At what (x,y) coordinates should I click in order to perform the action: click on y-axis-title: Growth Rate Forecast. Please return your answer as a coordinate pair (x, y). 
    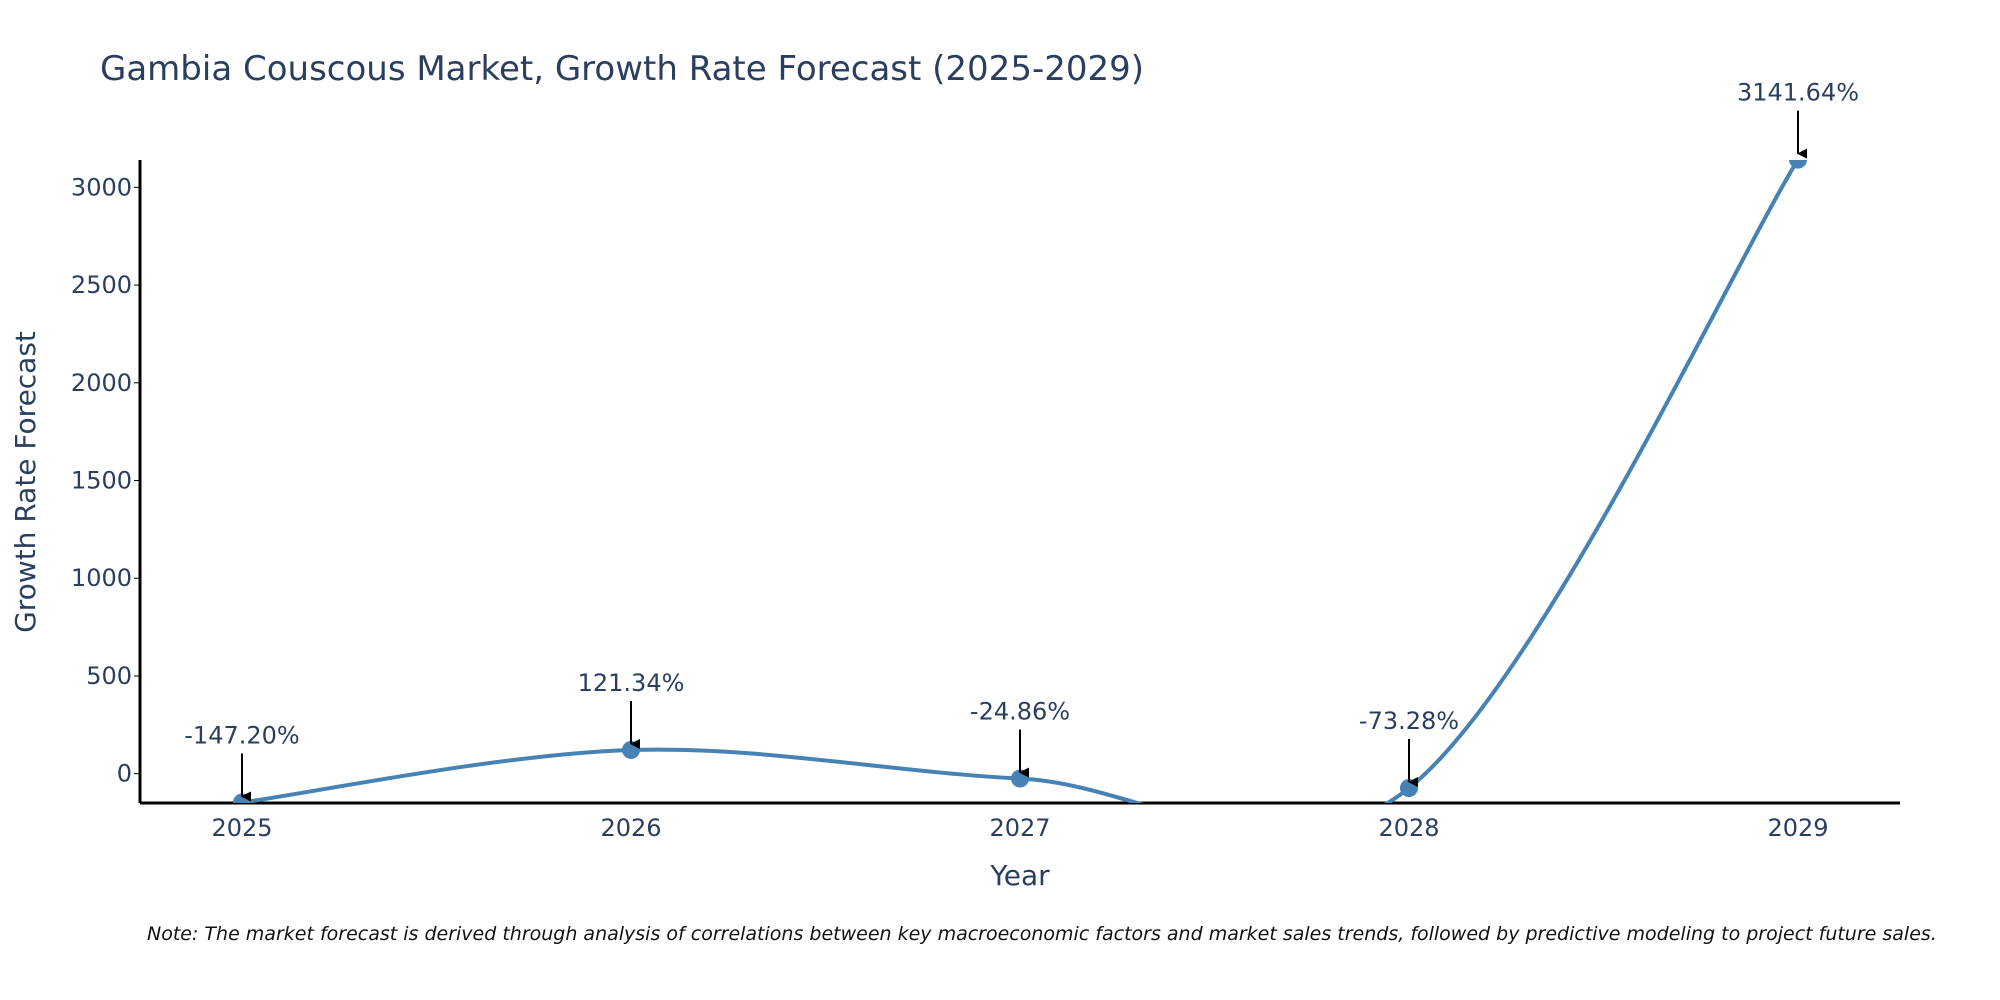
    Looking at the image, I should click on (25, 482).